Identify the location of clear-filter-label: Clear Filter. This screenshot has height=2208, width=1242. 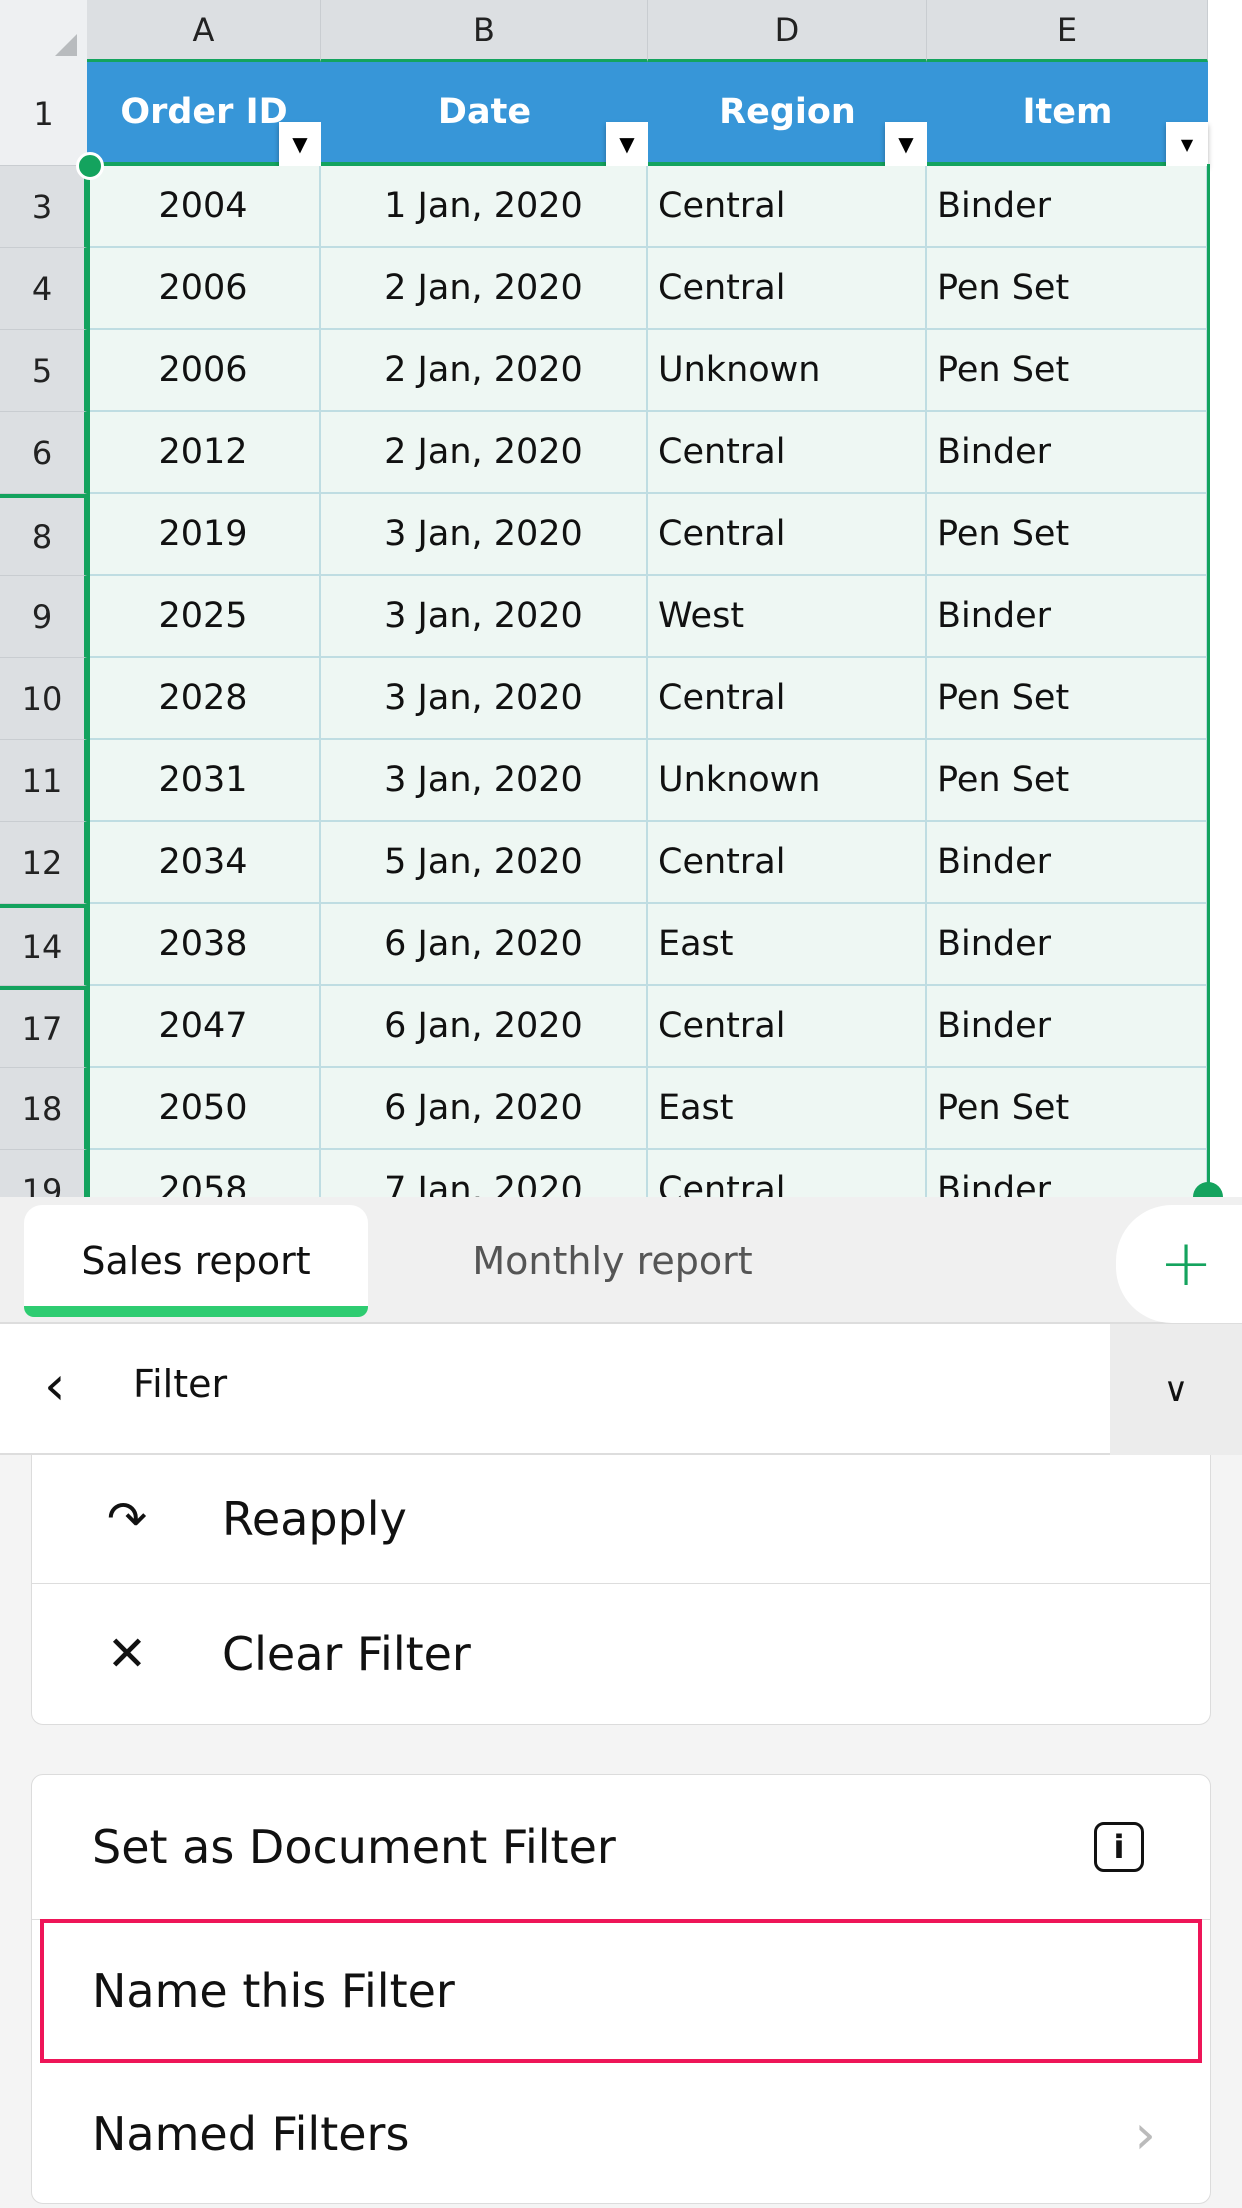
(346, 1654).